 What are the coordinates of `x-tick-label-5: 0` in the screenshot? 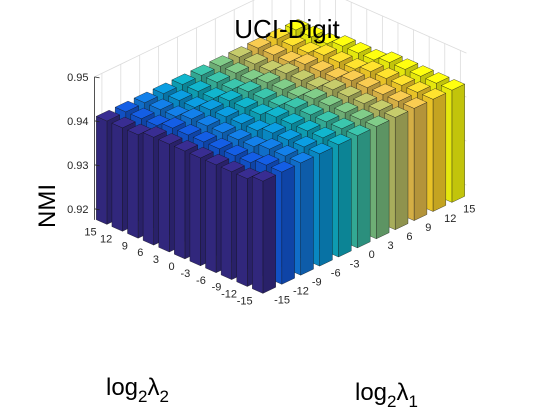 It's located at (372, 255).